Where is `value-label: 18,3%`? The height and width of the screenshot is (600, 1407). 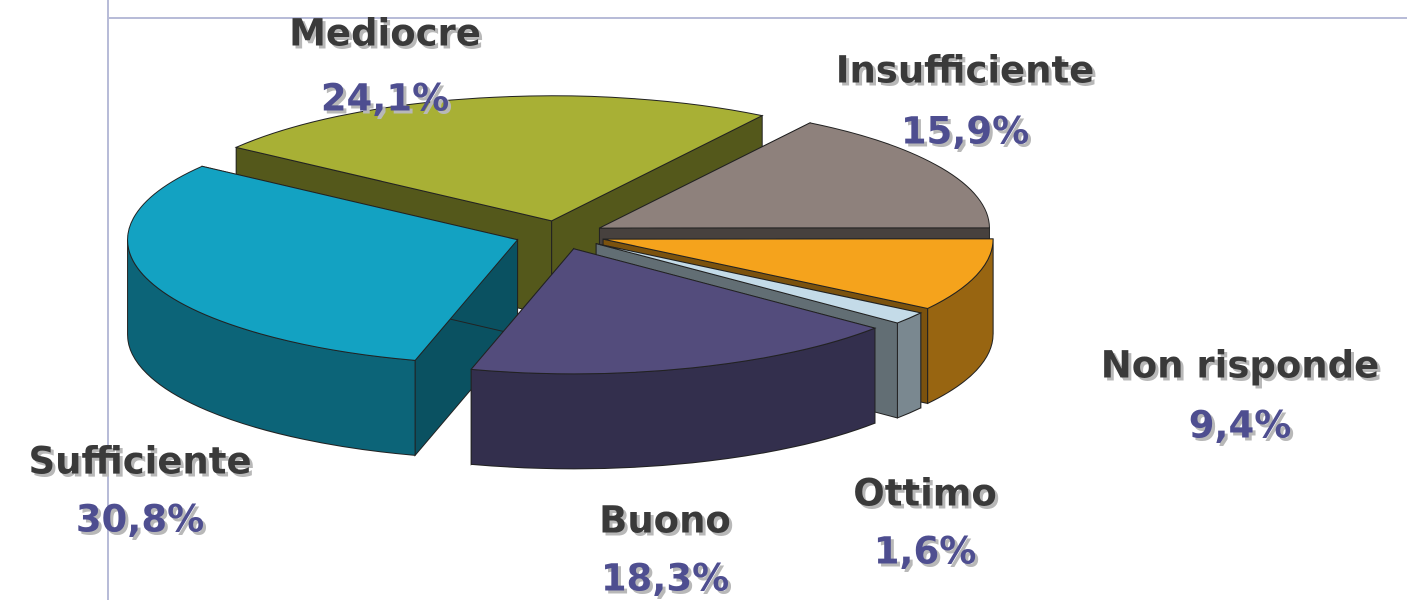
value-label: 18,3% is located at coordinates (665, 578).